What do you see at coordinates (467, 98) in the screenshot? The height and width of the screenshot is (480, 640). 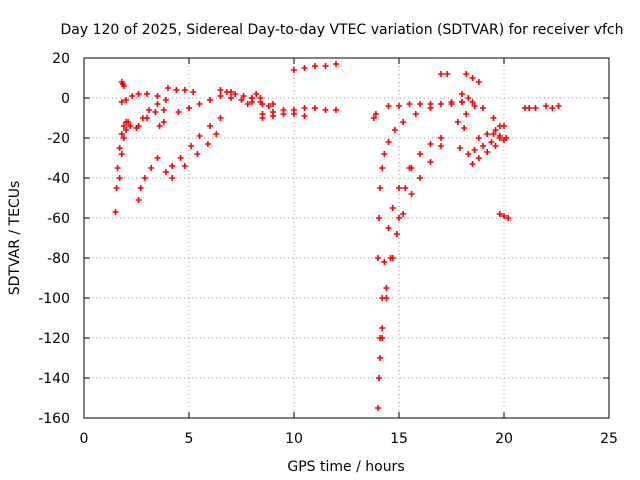 I see `series-s26` at bounding box center [467, 98].